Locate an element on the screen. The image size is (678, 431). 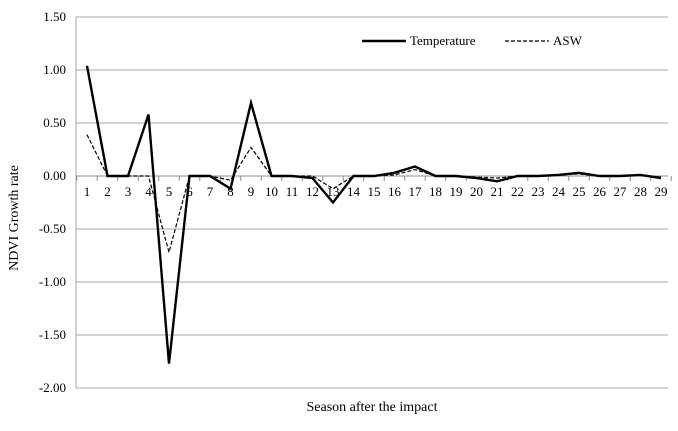
x-tick-label: 7 is located at coordinates (210, 191).